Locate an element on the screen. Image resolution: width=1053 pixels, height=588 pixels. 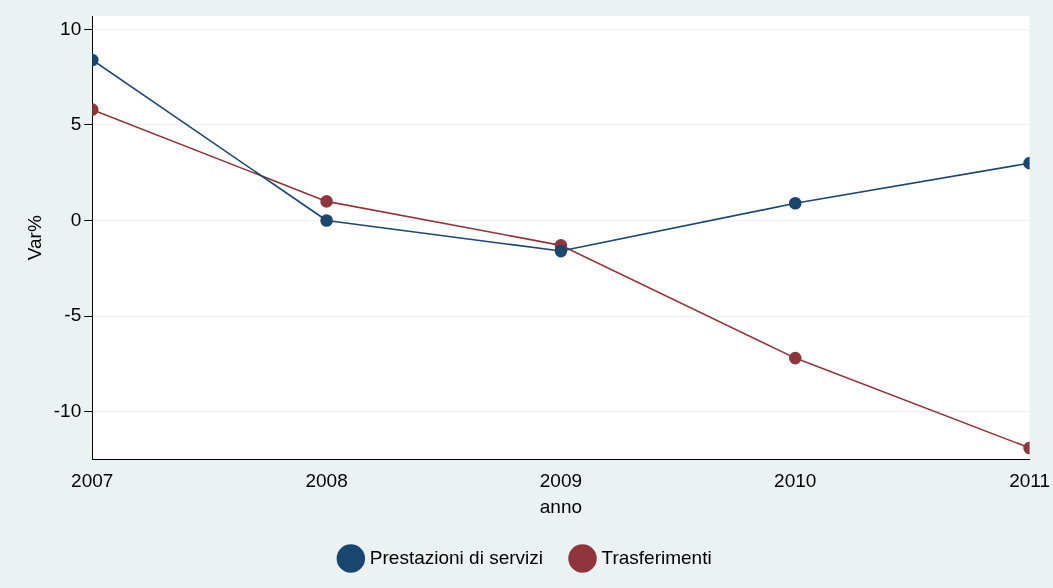
y-tick-label: 10 is located at coordinates (71, 28).